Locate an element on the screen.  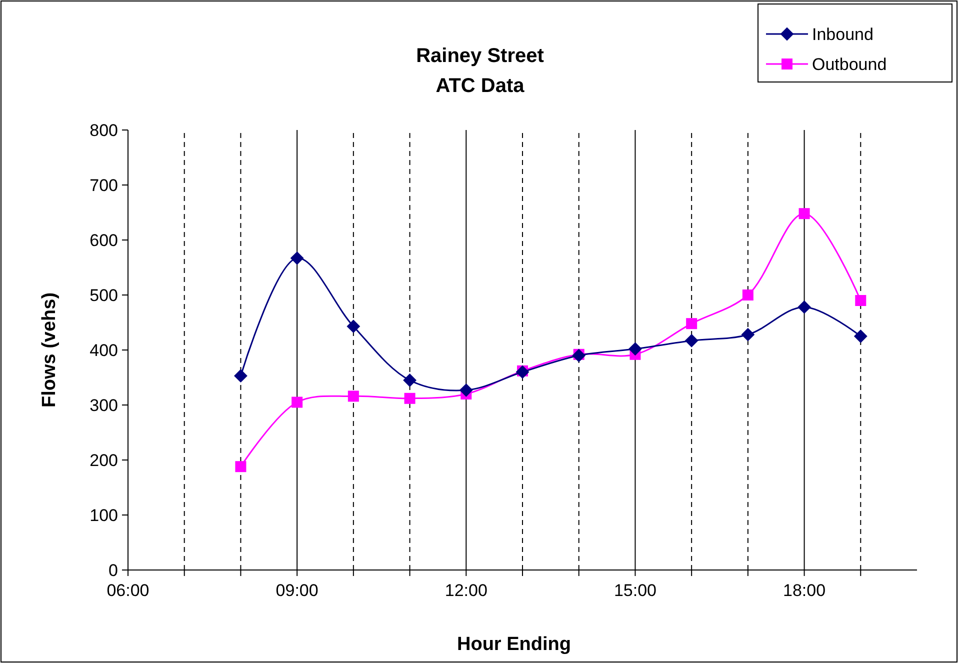
y-axis-title: Flows (vehs) is located at coordinates (49, 350).